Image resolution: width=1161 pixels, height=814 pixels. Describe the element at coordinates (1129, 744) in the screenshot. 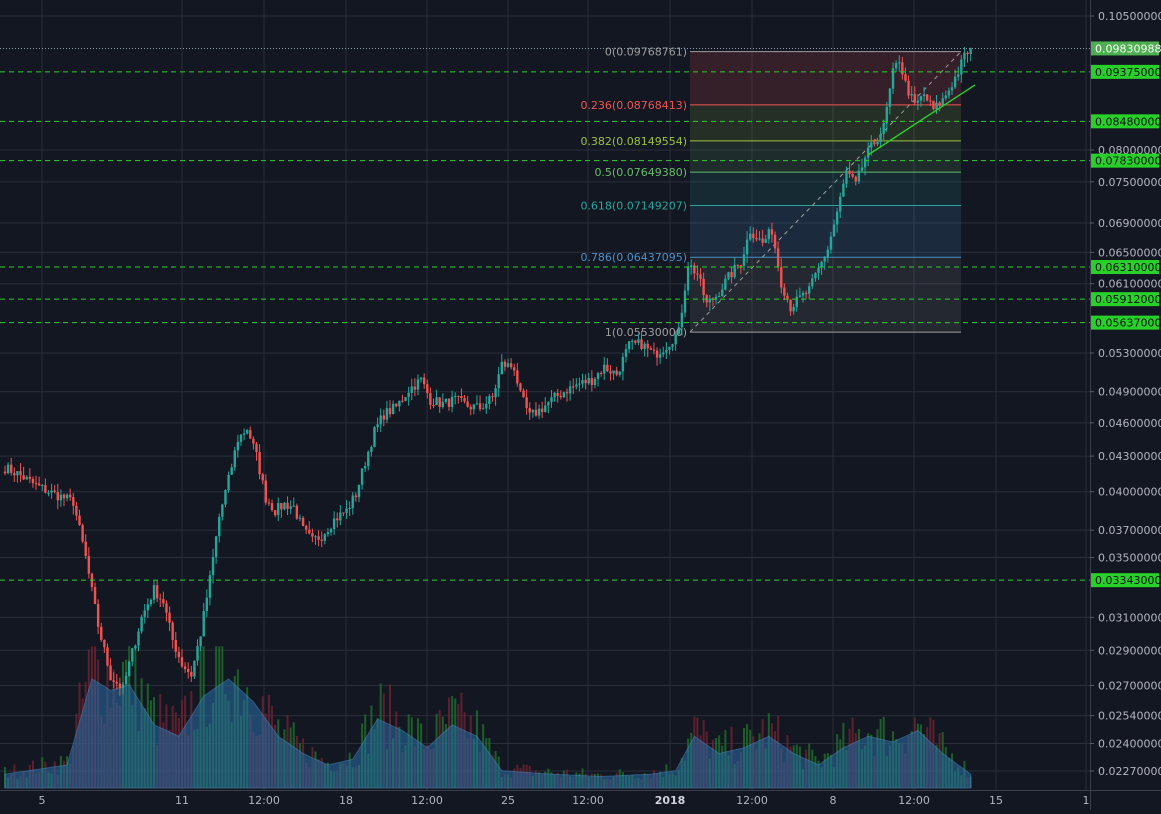

I see `price-tick-label: 0.02400000` at that location.